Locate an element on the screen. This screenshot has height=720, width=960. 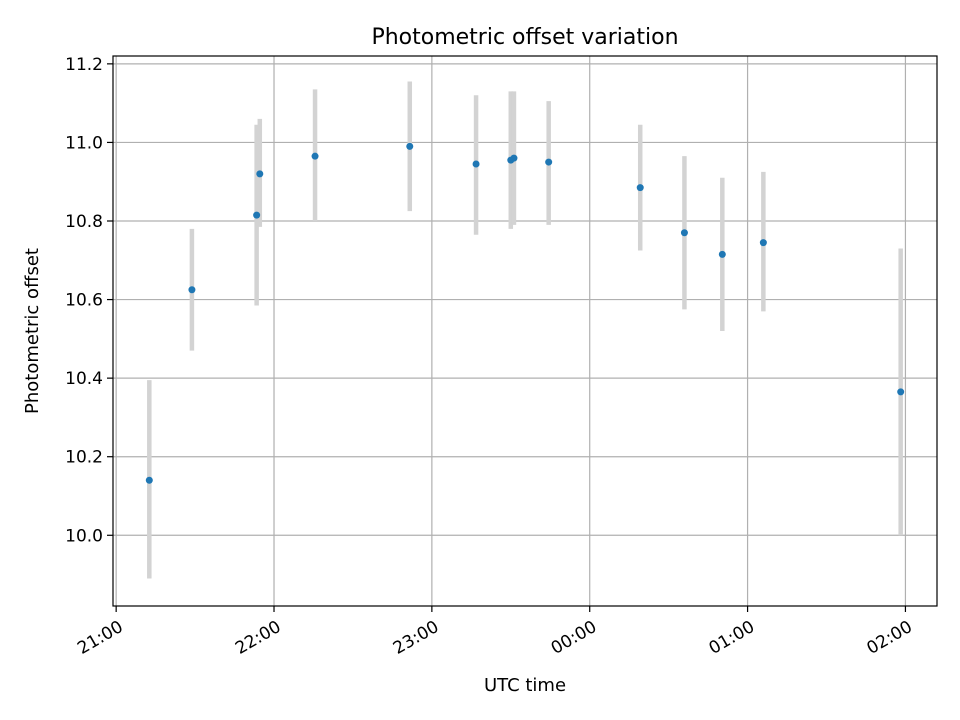
x-tick-label: 02:00 is located at coordinates (889, 638).